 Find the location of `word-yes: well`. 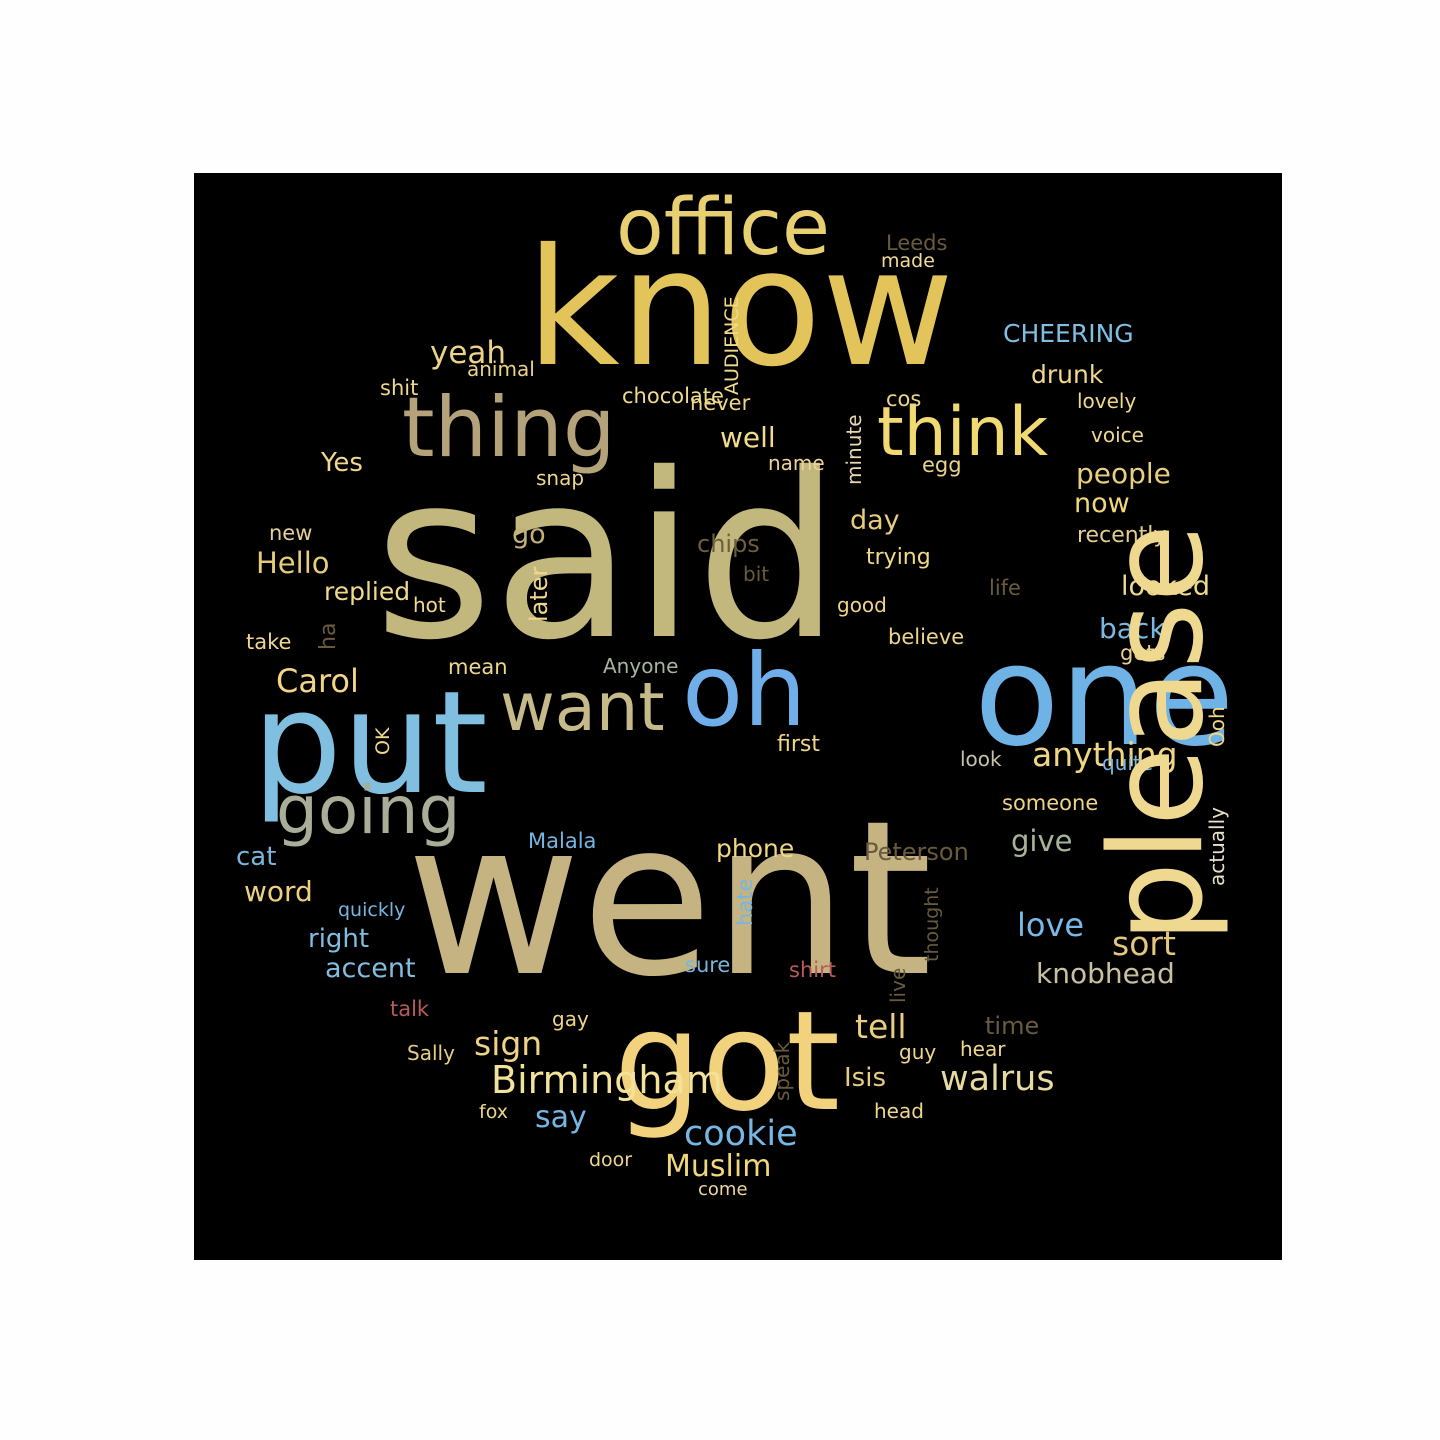

word-yes: well is located at coordinates (748, 437).